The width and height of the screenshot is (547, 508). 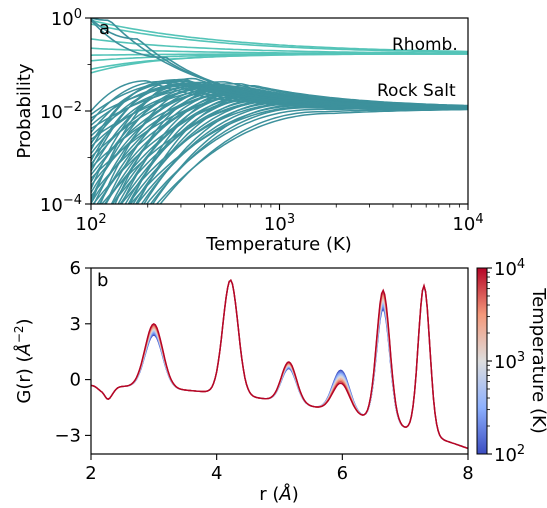 What do you see at coordinates (216, 473) in the screenshot?
I see `x-tick-label: 4` at bounding box center [216, 473].